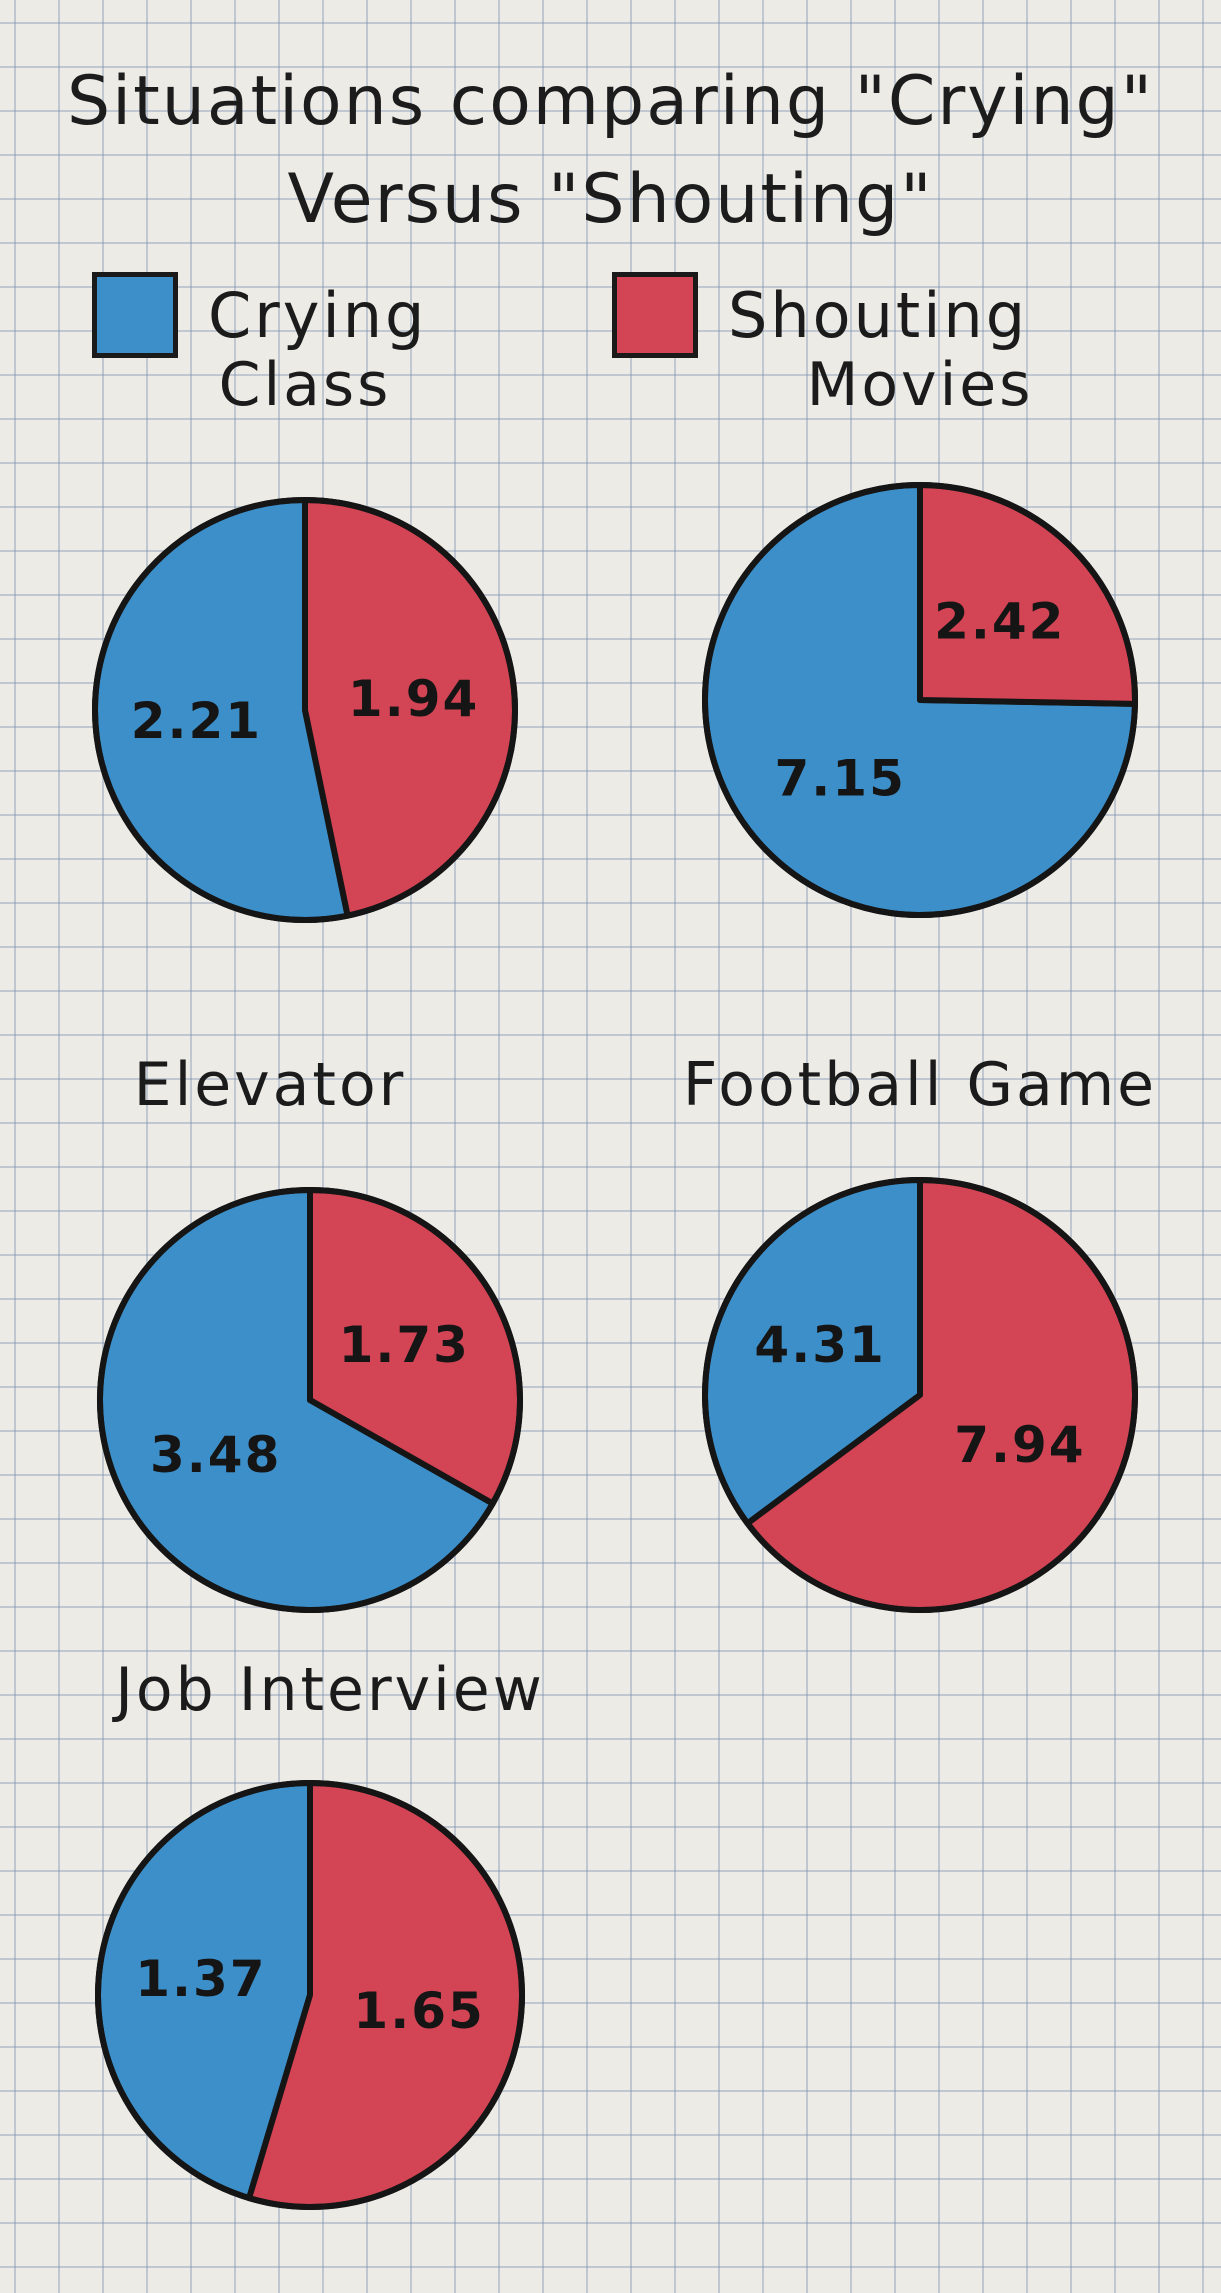 Image resolution: width=1221 pixels, height=2293 pixels. I want to click on chart-title-line-1: Situations comparing "Crying", so click(610, 101).